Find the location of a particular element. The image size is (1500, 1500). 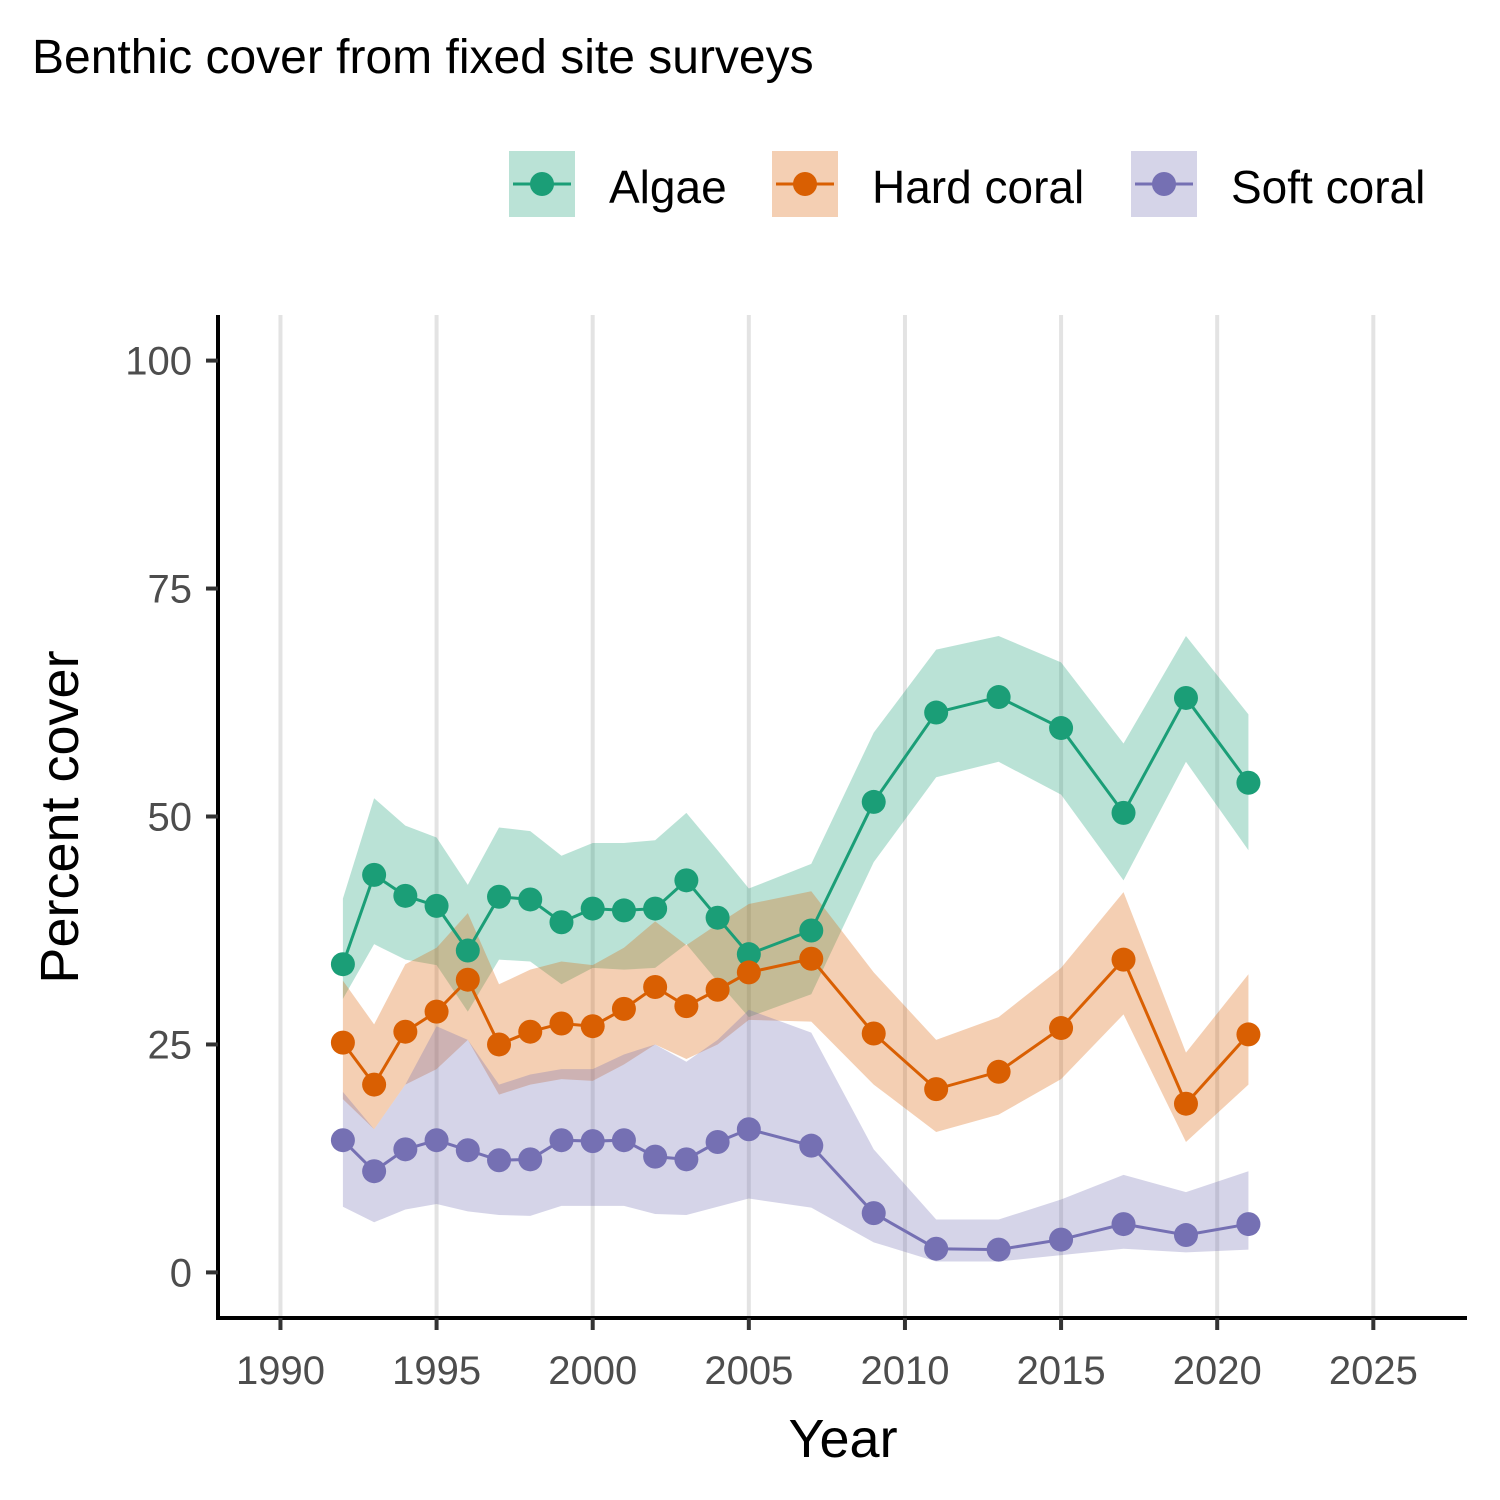

point-hard-coral-1995 is located at coordinates (436, 1011).